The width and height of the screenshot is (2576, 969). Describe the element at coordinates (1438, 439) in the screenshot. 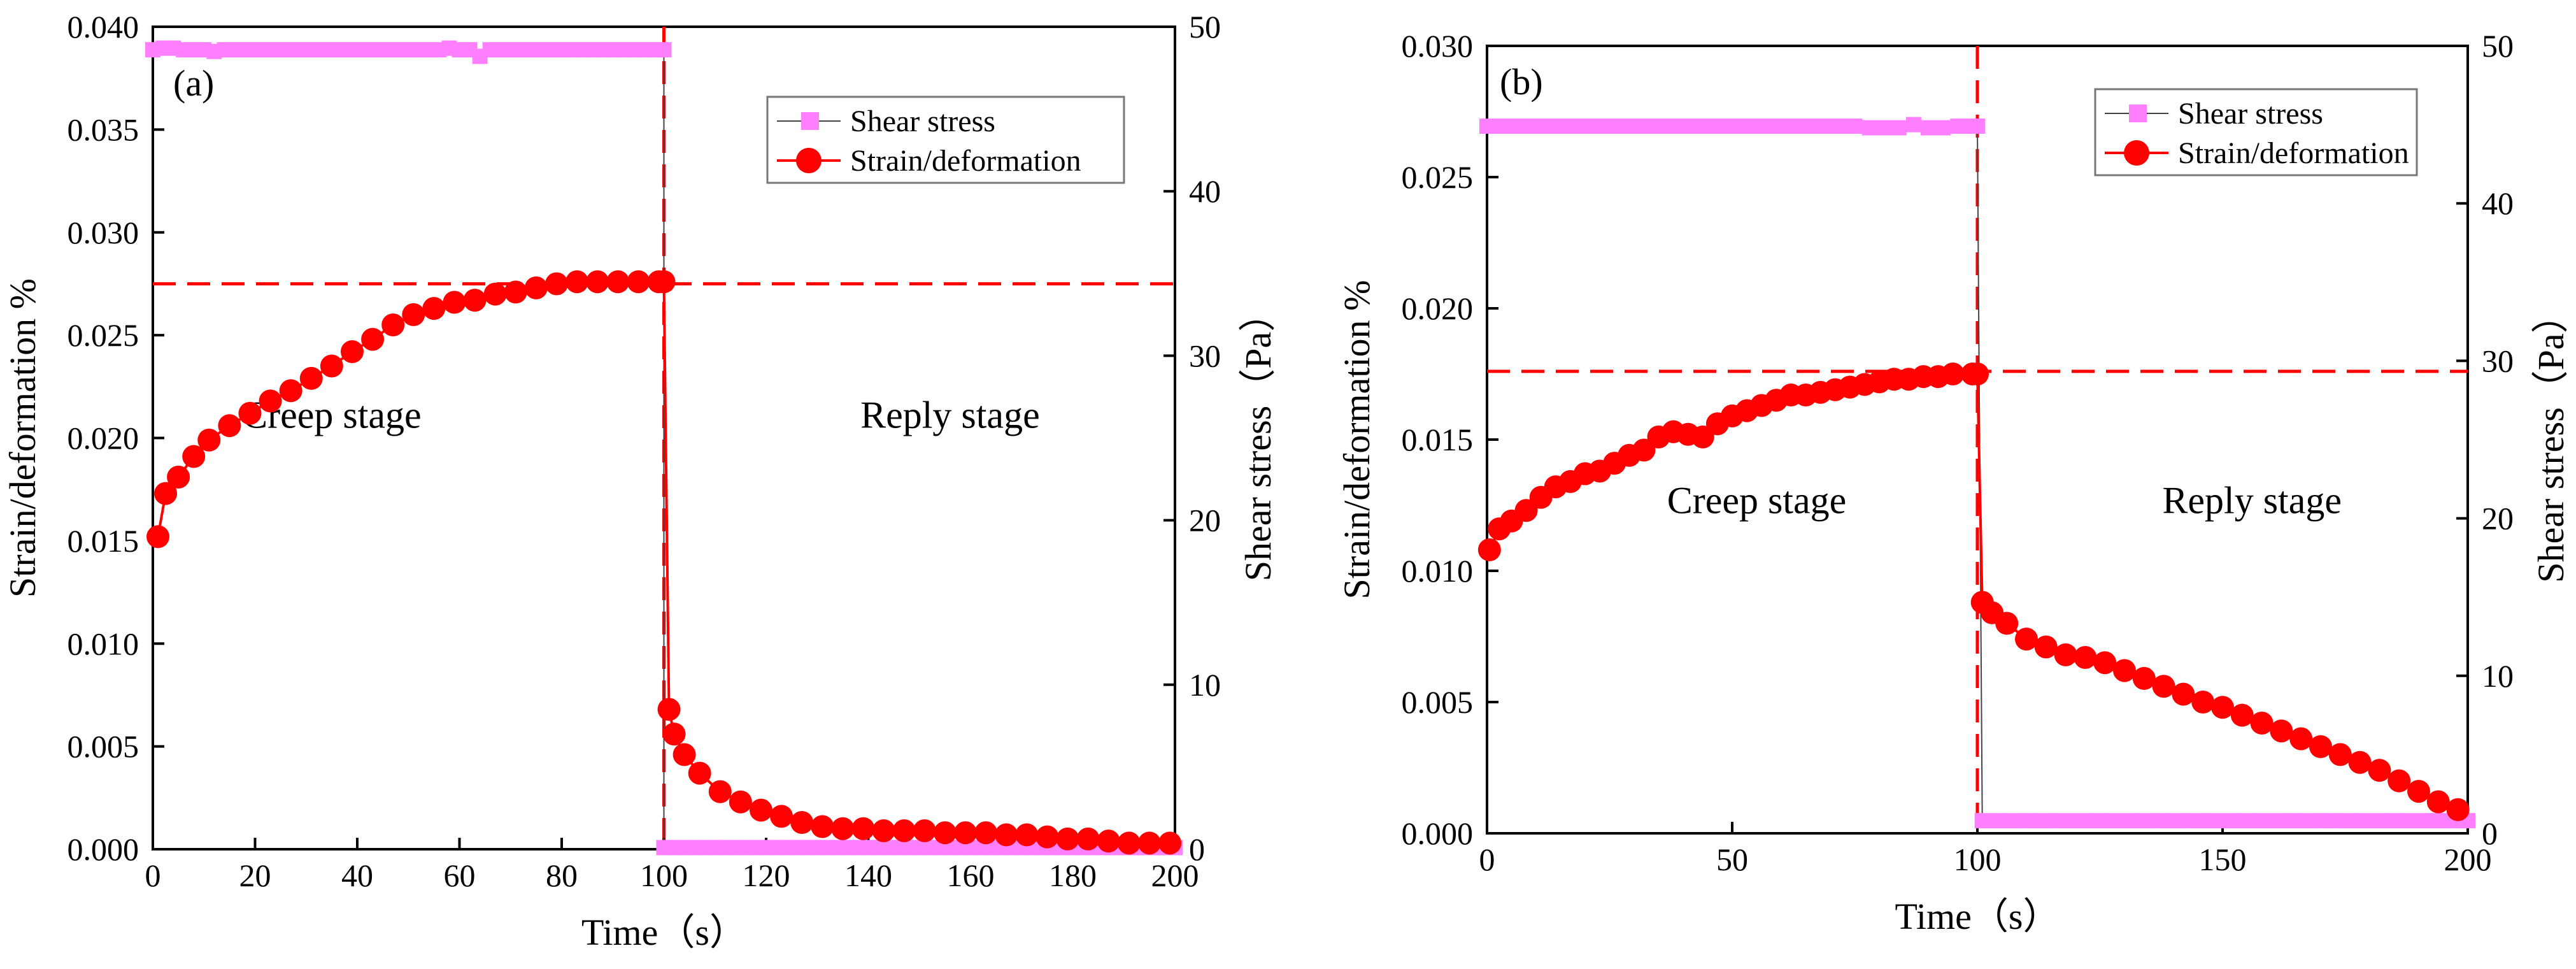

I see `y-left-tick-label: 0.015` at that location.